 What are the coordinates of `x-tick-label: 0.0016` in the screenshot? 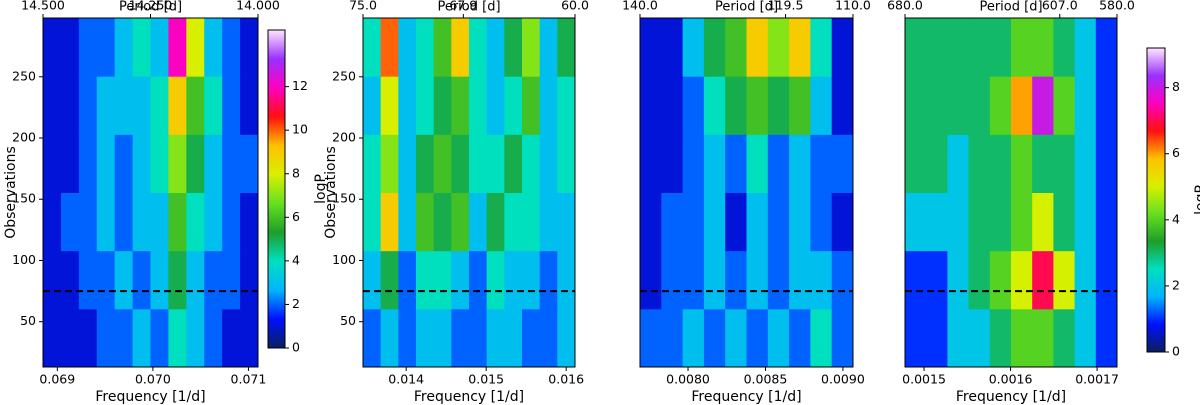 It's located at (1011, 379).